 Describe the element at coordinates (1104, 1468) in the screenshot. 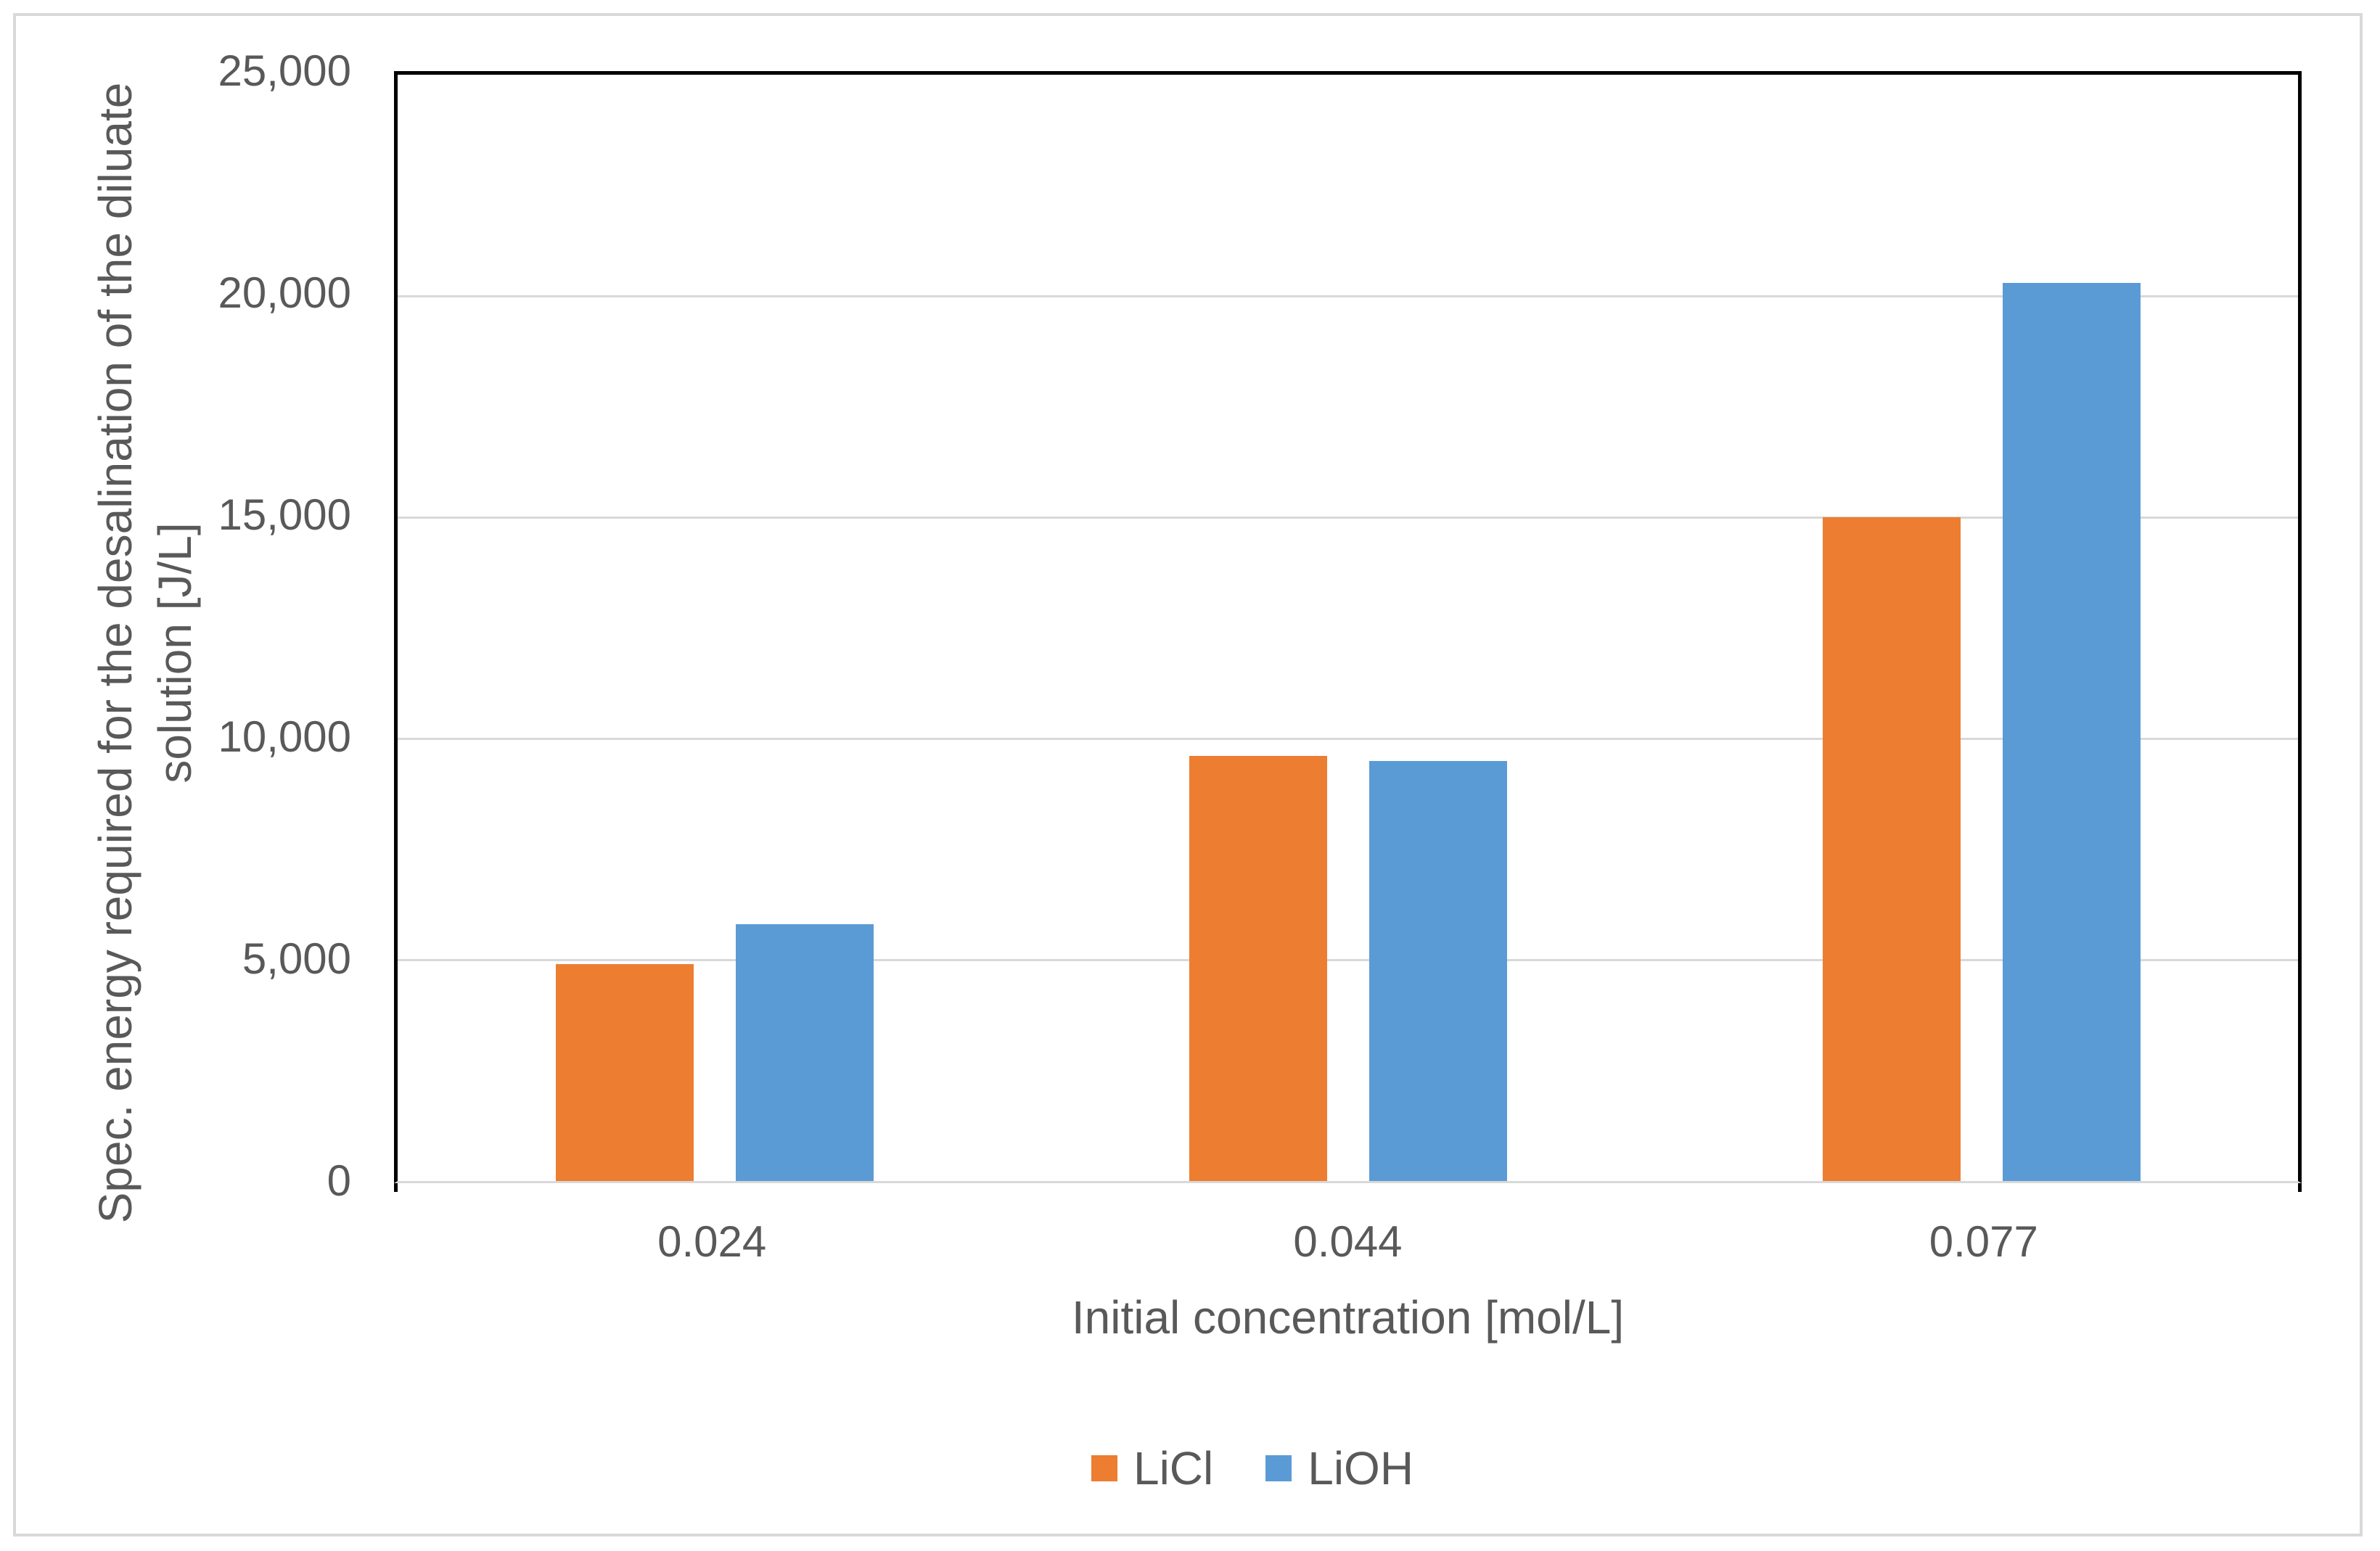

I see `legend-swatch-licl` at that location.